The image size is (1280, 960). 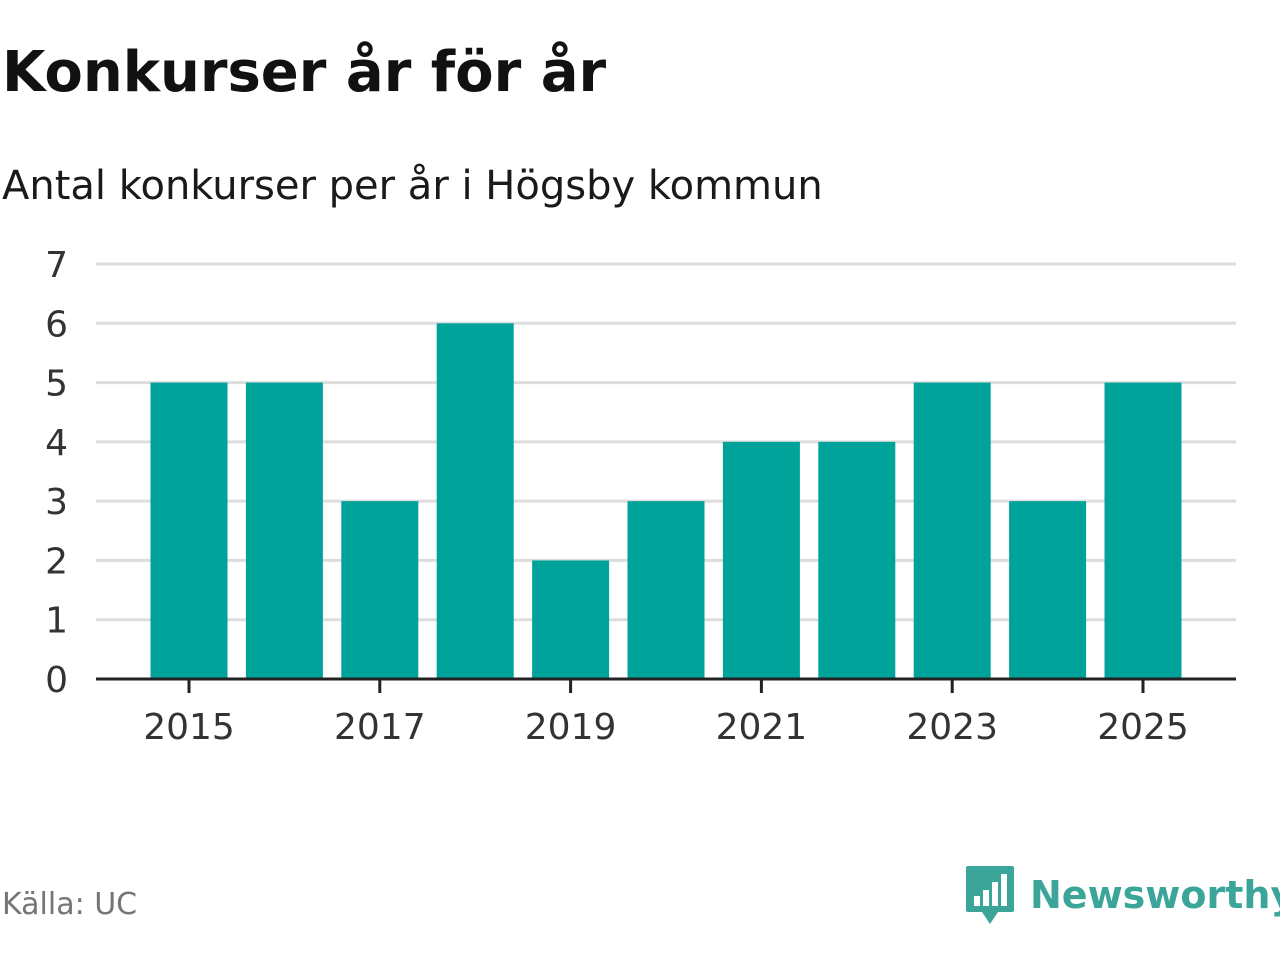 What do you see at coordinates (380, 727) in the screenshot?
I see `x-tick-label: 2017` at bounding box center [380, 727].